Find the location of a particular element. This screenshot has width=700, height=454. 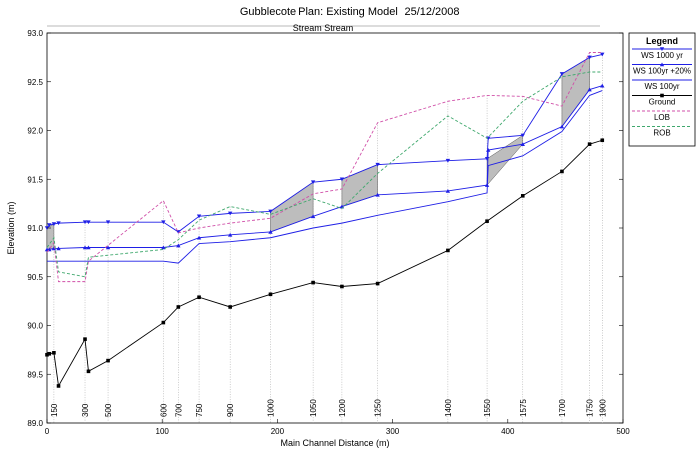

y-tick-label: 89.0 is located at coordinates (35, 423).